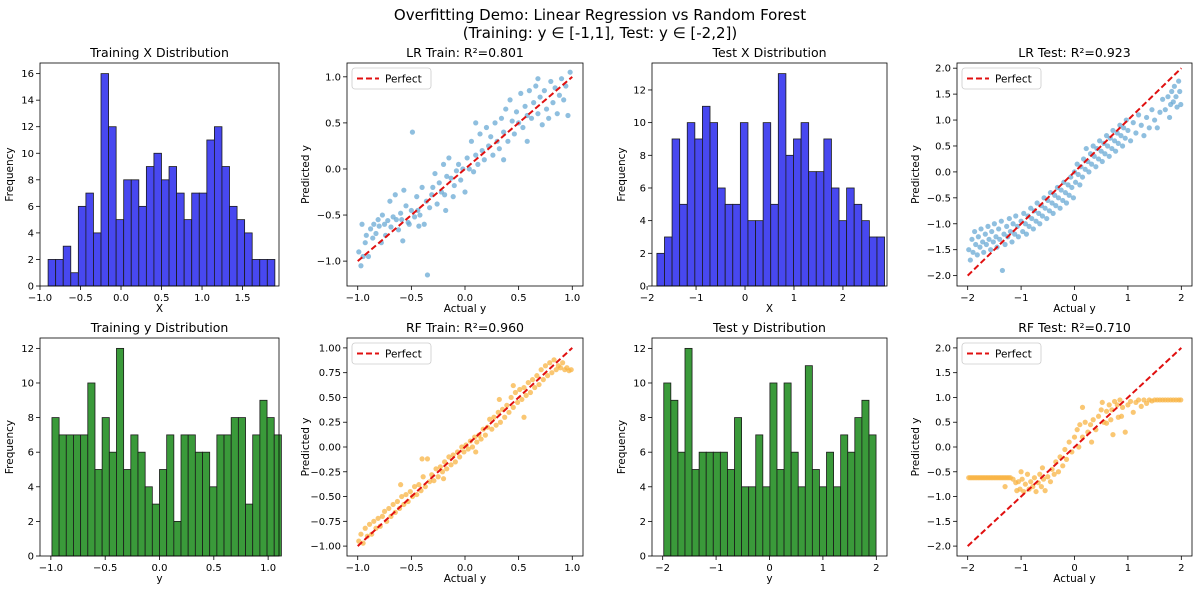 This screenshot has height=595, width=1200. I want to click on y-tick-label: 1.5, so click(943, 373).